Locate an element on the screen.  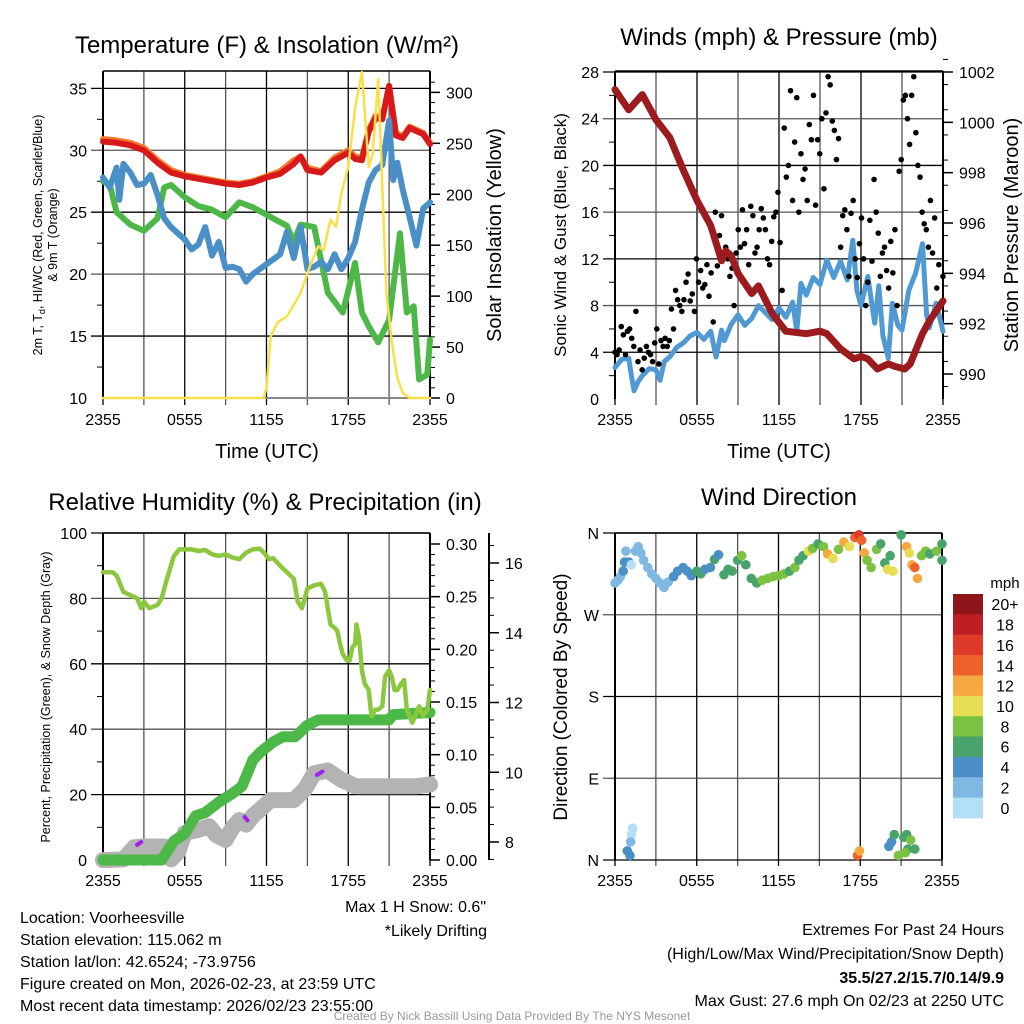
series-solar-insolation is located at coordinates (266, 235).